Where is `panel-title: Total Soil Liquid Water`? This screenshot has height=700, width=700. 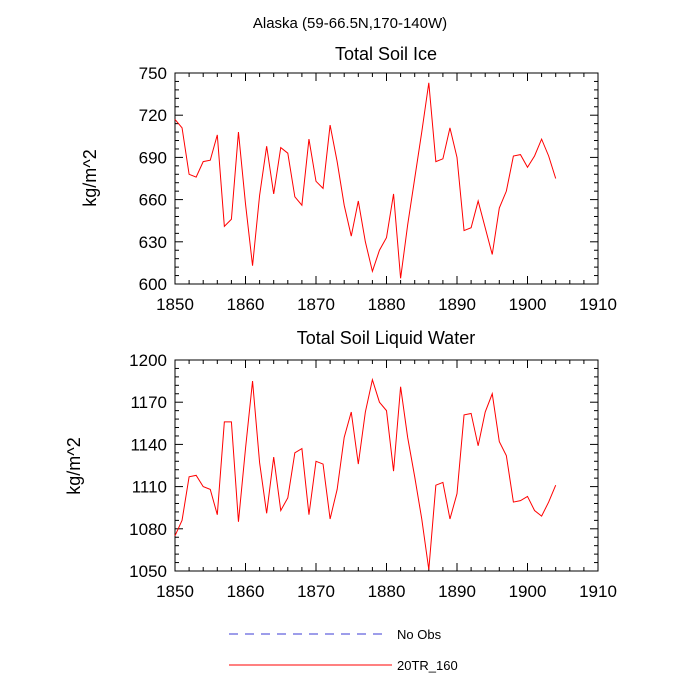
panel-title: Total Soil Liquid Water is located at coordinates (386, 338).